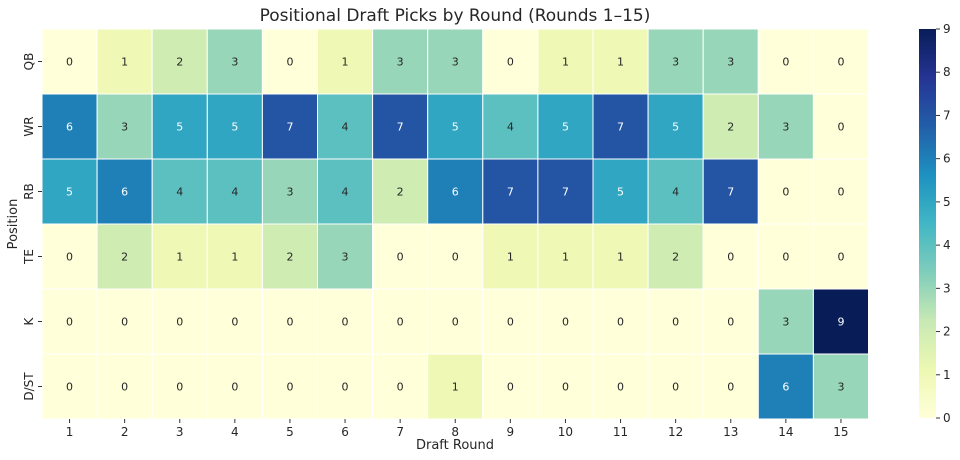 The width and height of the screenshot is (960, 460). I want to click on colorbar-tick-label: 3, so click(947, 288).